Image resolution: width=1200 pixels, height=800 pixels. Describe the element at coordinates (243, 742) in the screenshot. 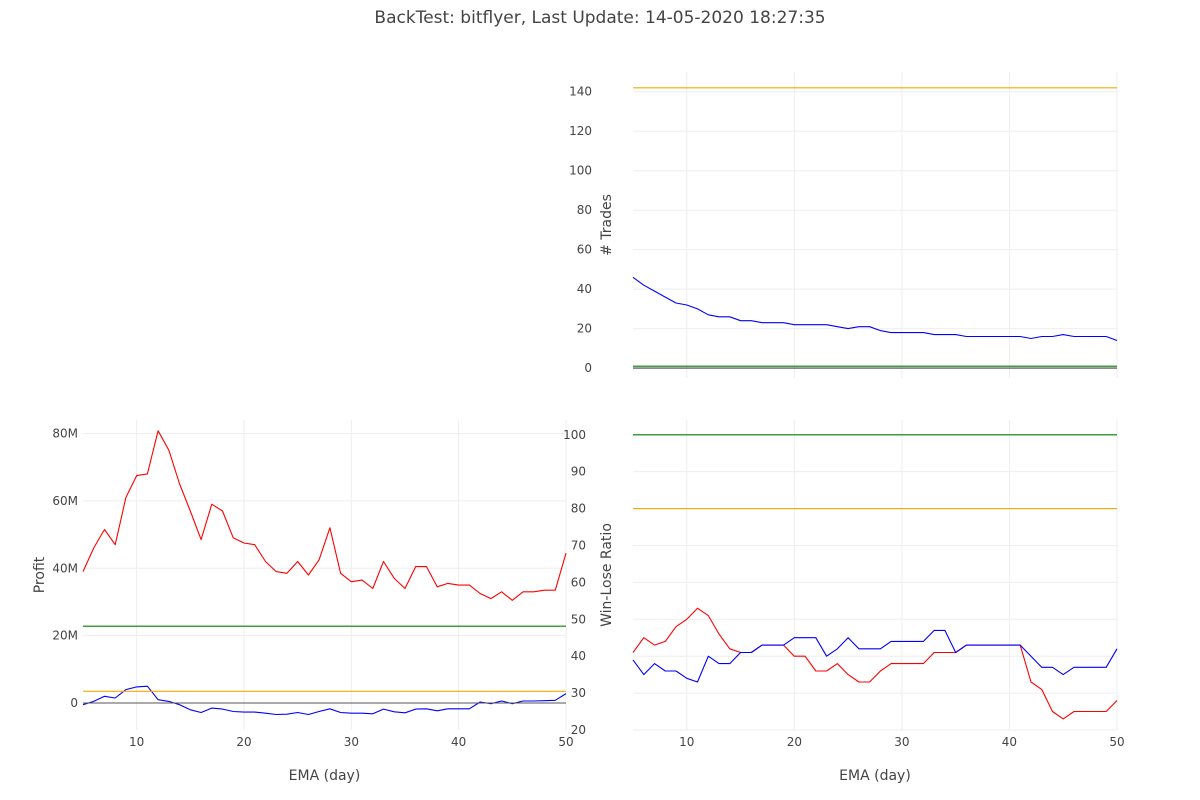

I see `profit-x-tick-label: 20` at that location.